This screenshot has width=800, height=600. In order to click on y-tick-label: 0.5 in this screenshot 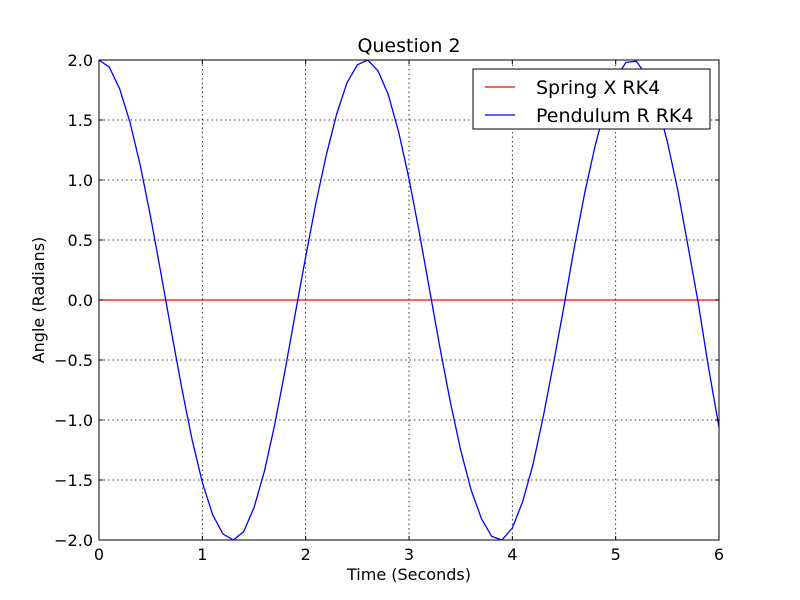, I will do `click(80, 240)`.